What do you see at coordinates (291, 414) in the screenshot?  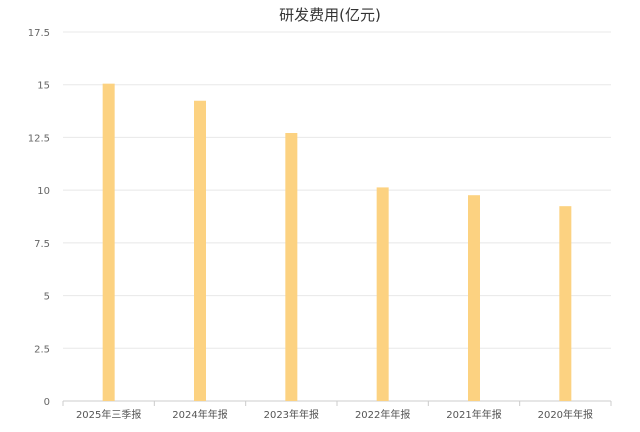 I see `x-tick-label: 2023年年报` at bounding box center [291, 414].